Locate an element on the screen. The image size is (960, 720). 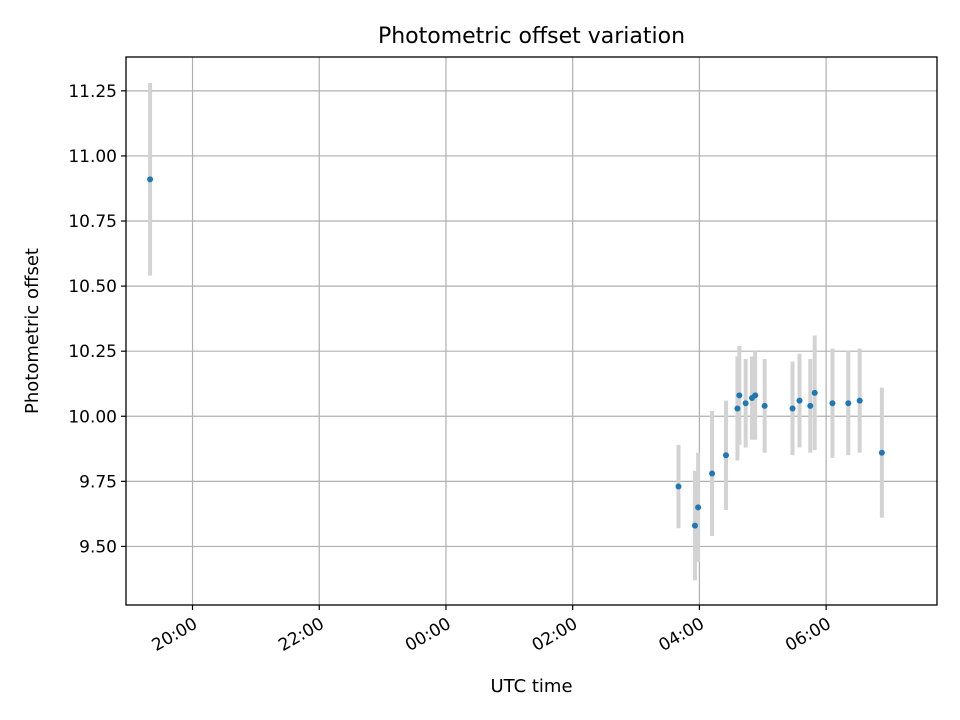
y-axis-label: Photometric offset is located at coordinates (32, 331).